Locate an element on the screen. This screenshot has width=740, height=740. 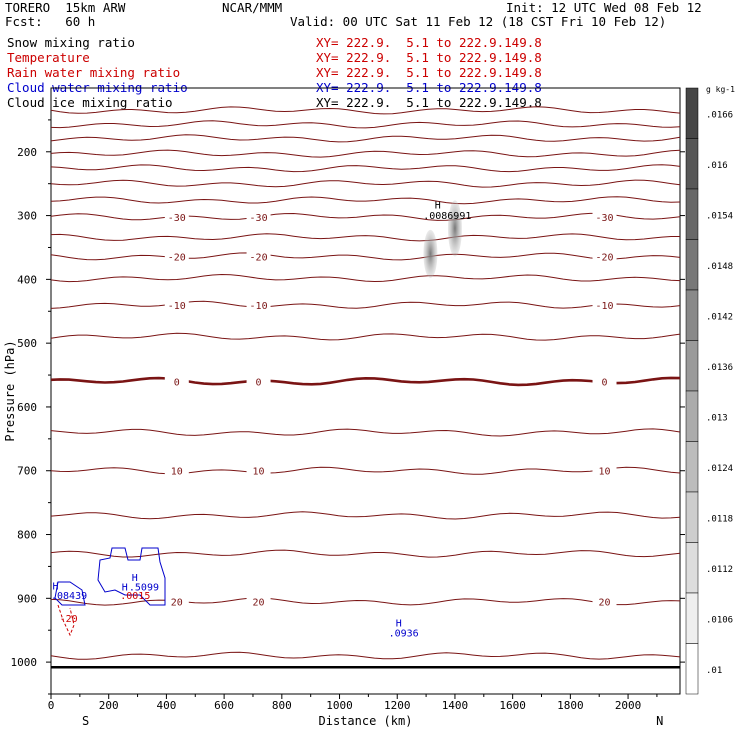
extremum-label: .0015 is located at coordinates (135, 596).